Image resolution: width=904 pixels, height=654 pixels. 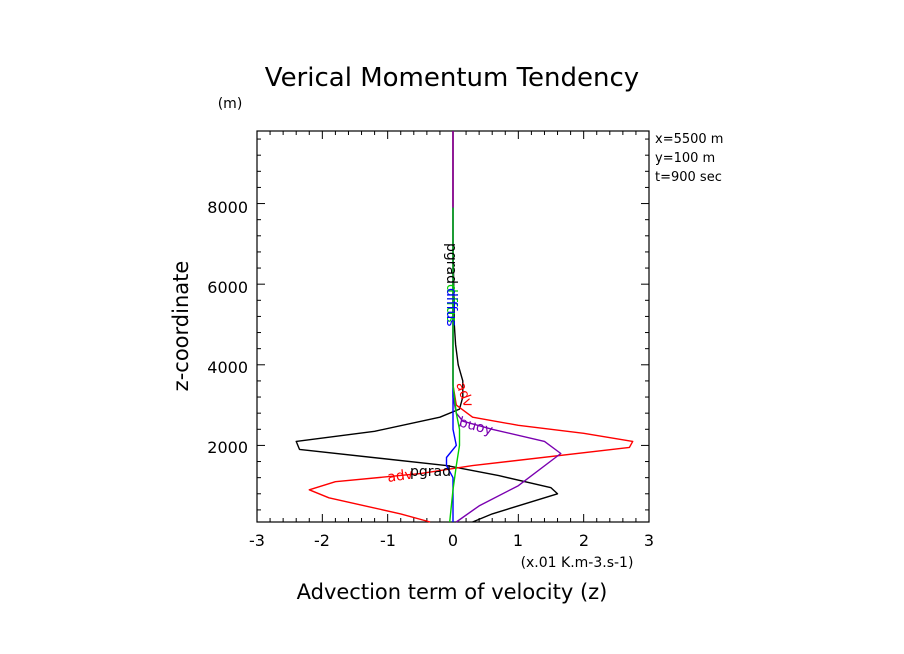 I want to click on y-unit-label: (m), so click(x=230, y=104).